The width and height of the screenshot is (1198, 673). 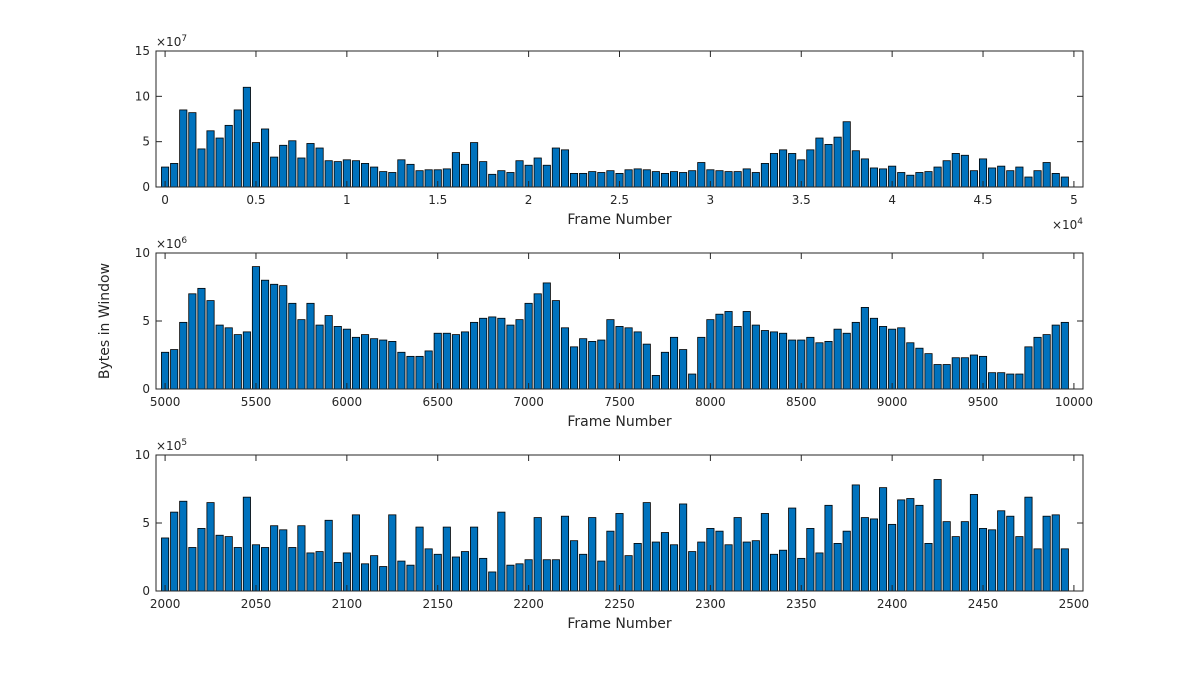 What do you see at coordinates (437, 604) in the screenshot?
I see `x-tick-label: 2150` at bounding box center [437, 604].